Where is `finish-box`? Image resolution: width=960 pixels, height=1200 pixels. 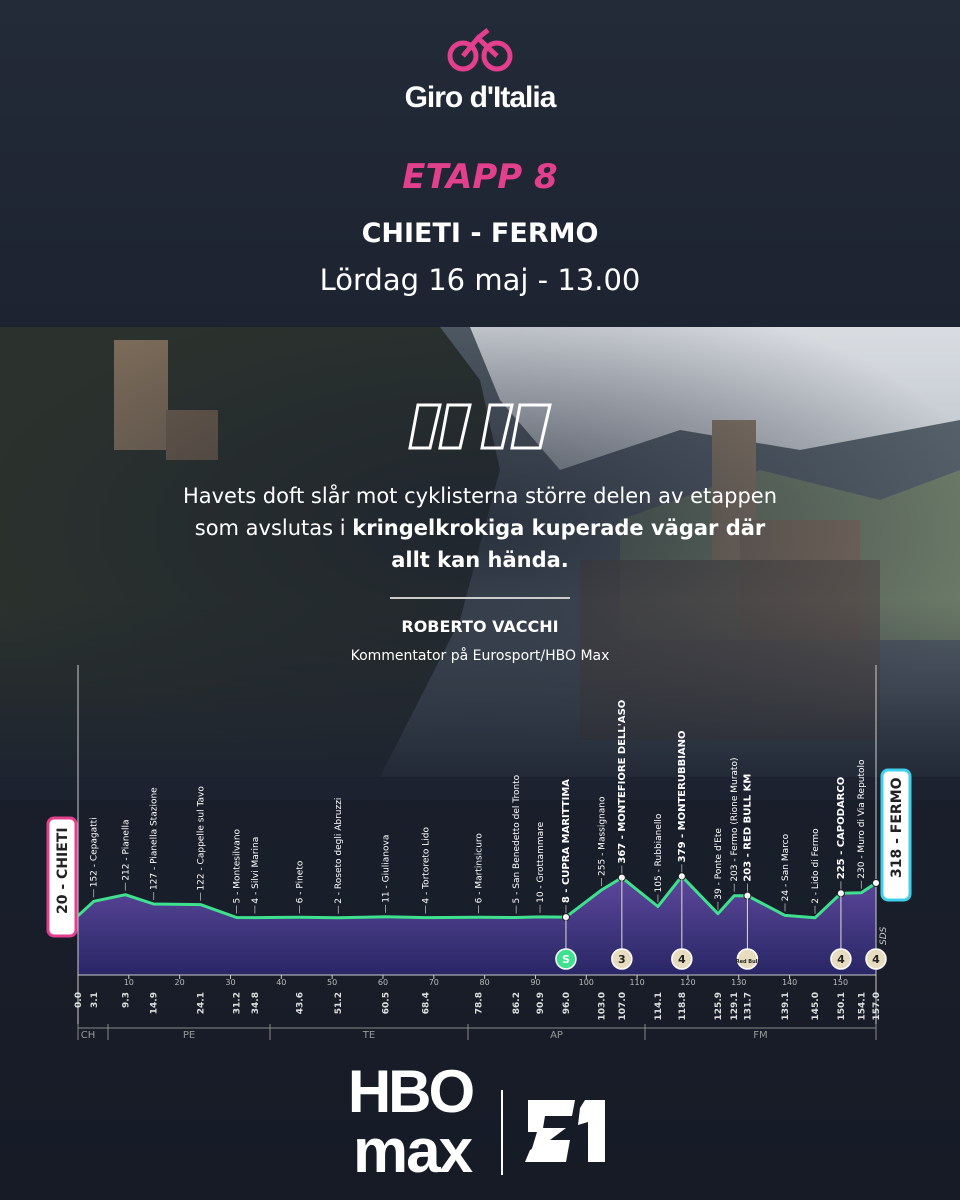 finish-box is located at coordinates (896, 835).